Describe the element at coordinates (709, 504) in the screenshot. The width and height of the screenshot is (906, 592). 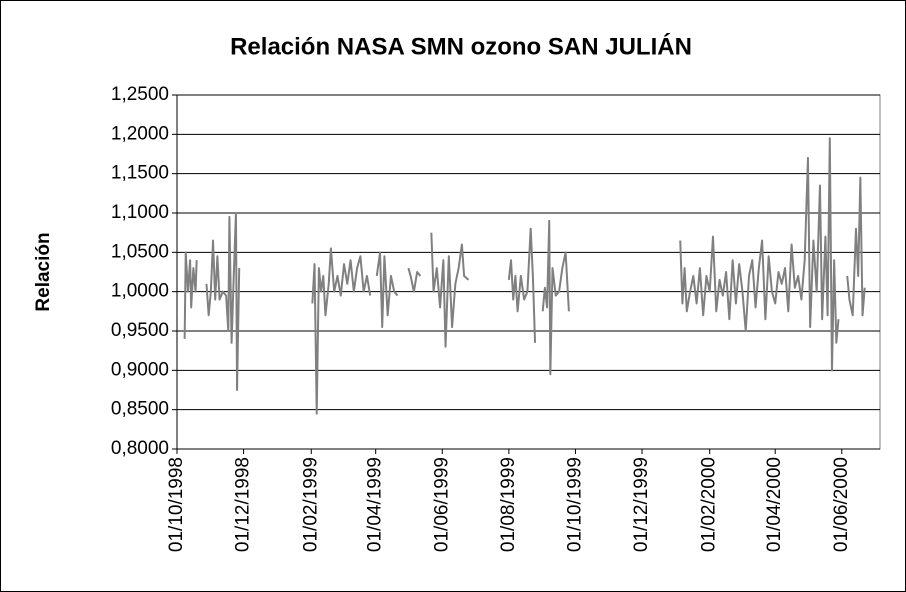
I see `x-tick-label: 01/02/2000` at that location.